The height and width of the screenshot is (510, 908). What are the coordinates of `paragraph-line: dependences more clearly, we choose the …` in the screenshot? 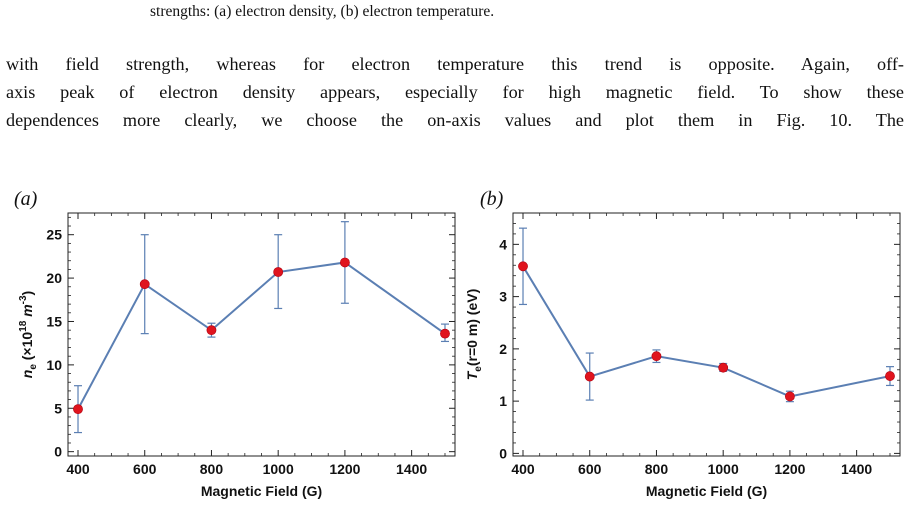 It's located at (455, 120).